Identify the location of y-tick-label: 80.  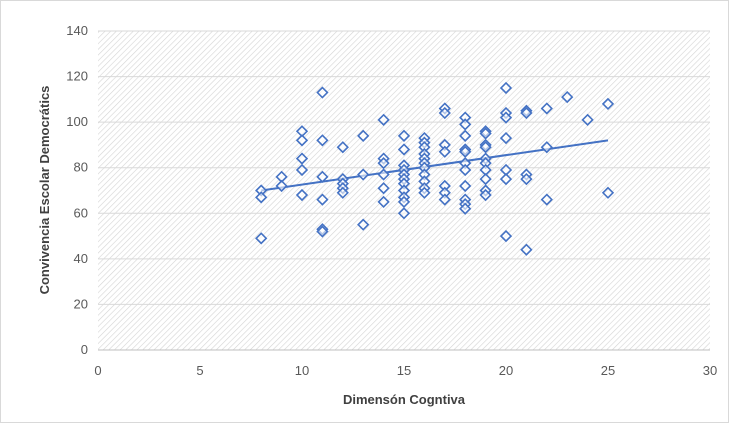
(81, 167).